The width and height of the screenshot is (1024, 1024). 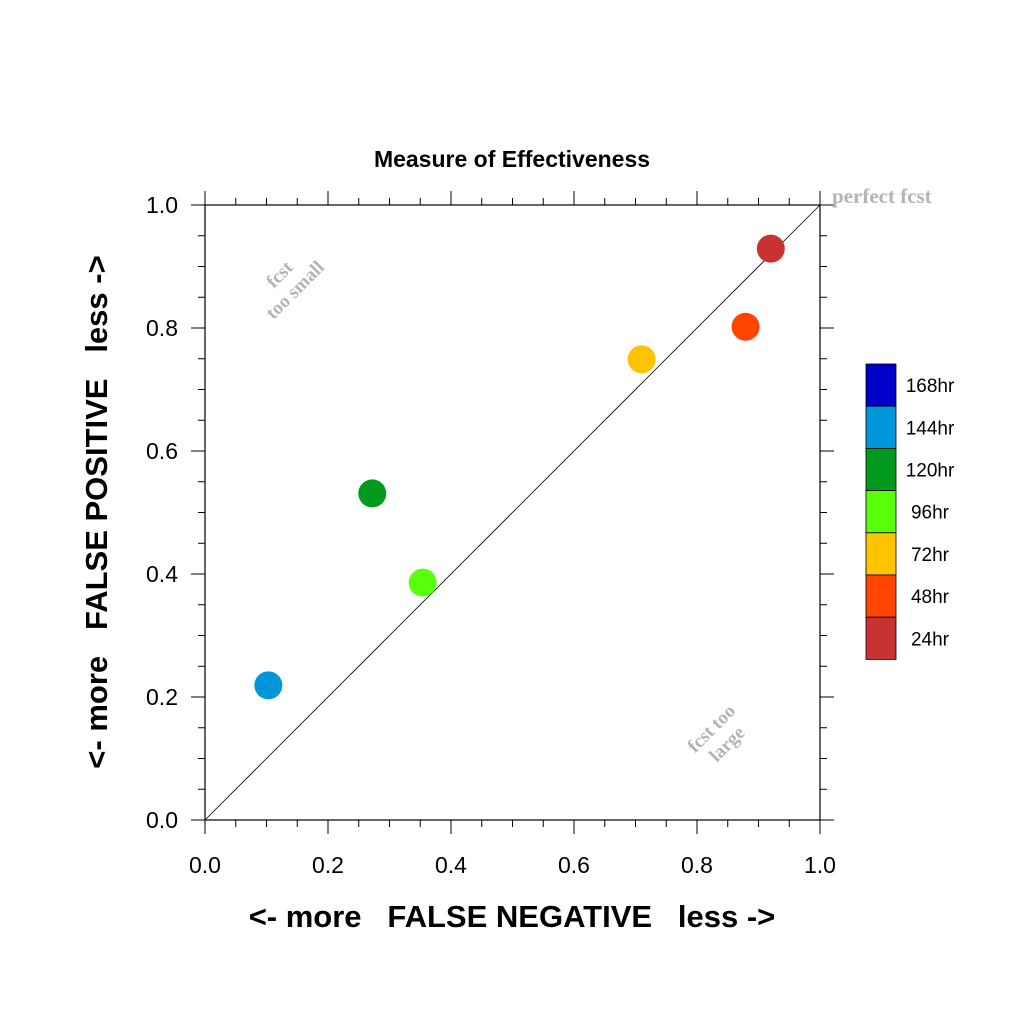 I want to click on point-120hr, so click(x=372, y=493).